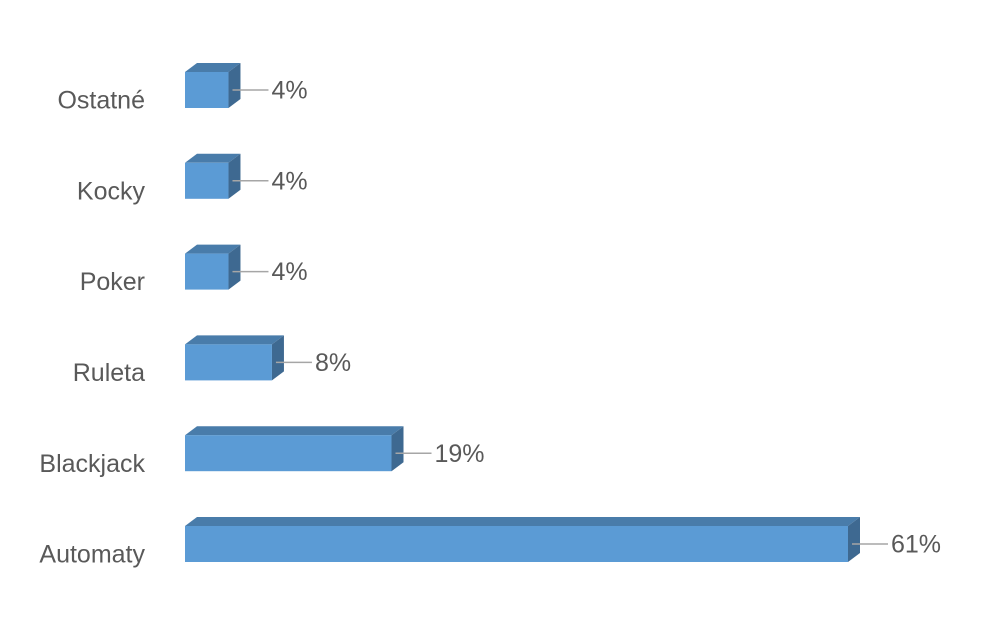 This screenshot has width=1001, height=623. Describe the element at coordinates (111, 191) in the screenshot. I see `category-label: Kocky` at that location.